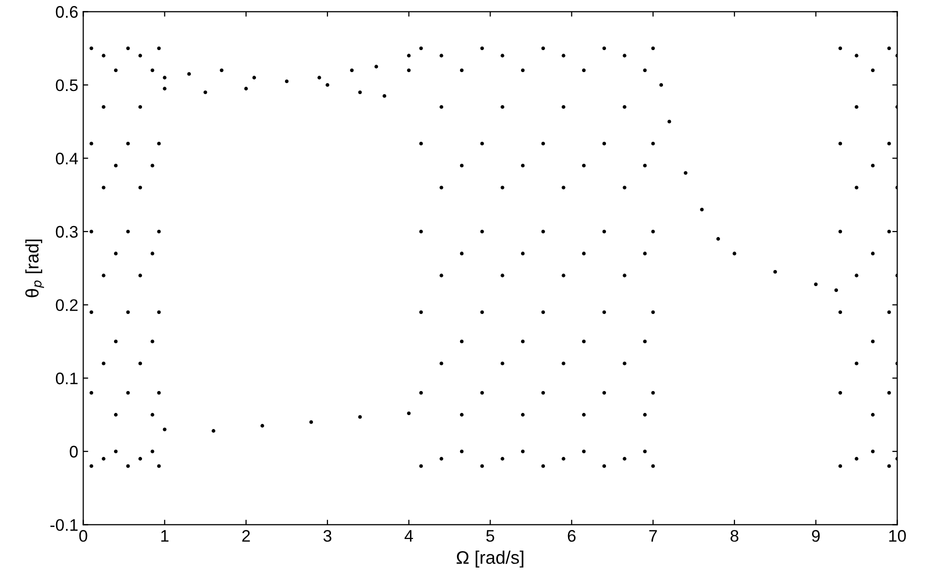 Image resolution: width=925 pixels, height=583 pixels. I want to click on x-tick-label: 3, so click(327, 536).